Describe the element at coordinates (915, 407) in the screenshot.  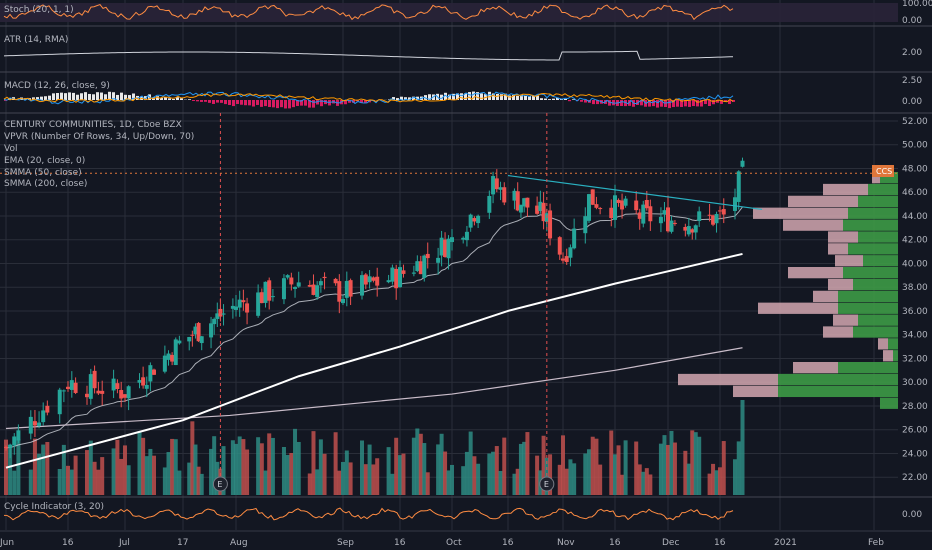
I see `price-tick-label: 28.00` at that location.